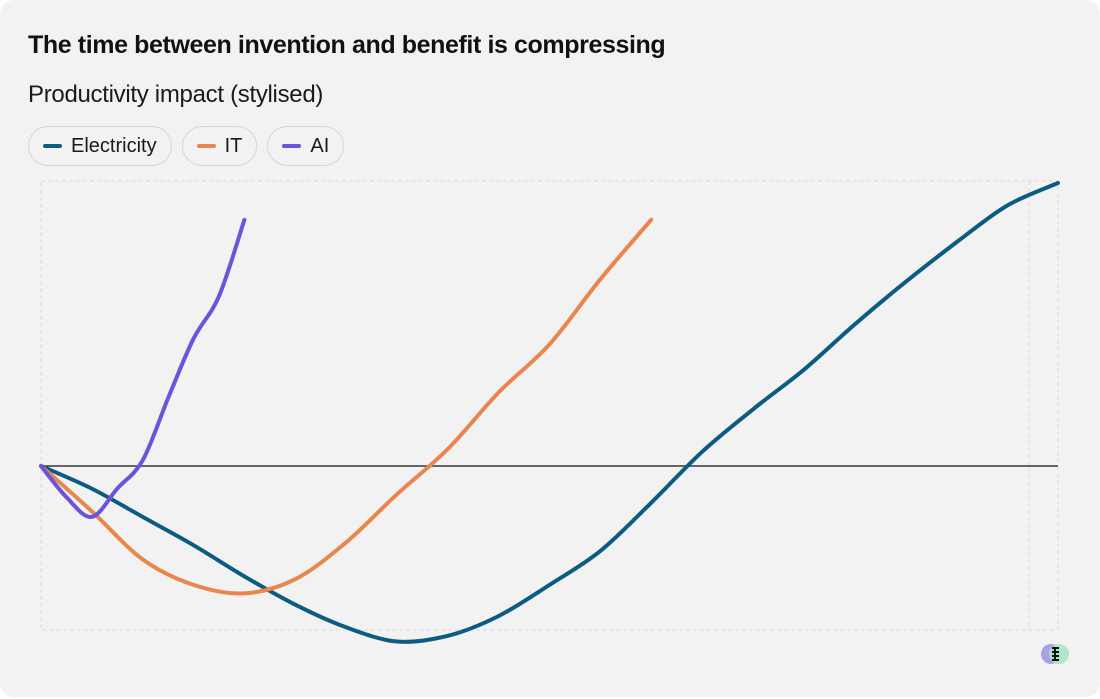  Describe the element at coordinates (306, 146) in the screenshot. I see `legend-item-ai: AI` at that location.